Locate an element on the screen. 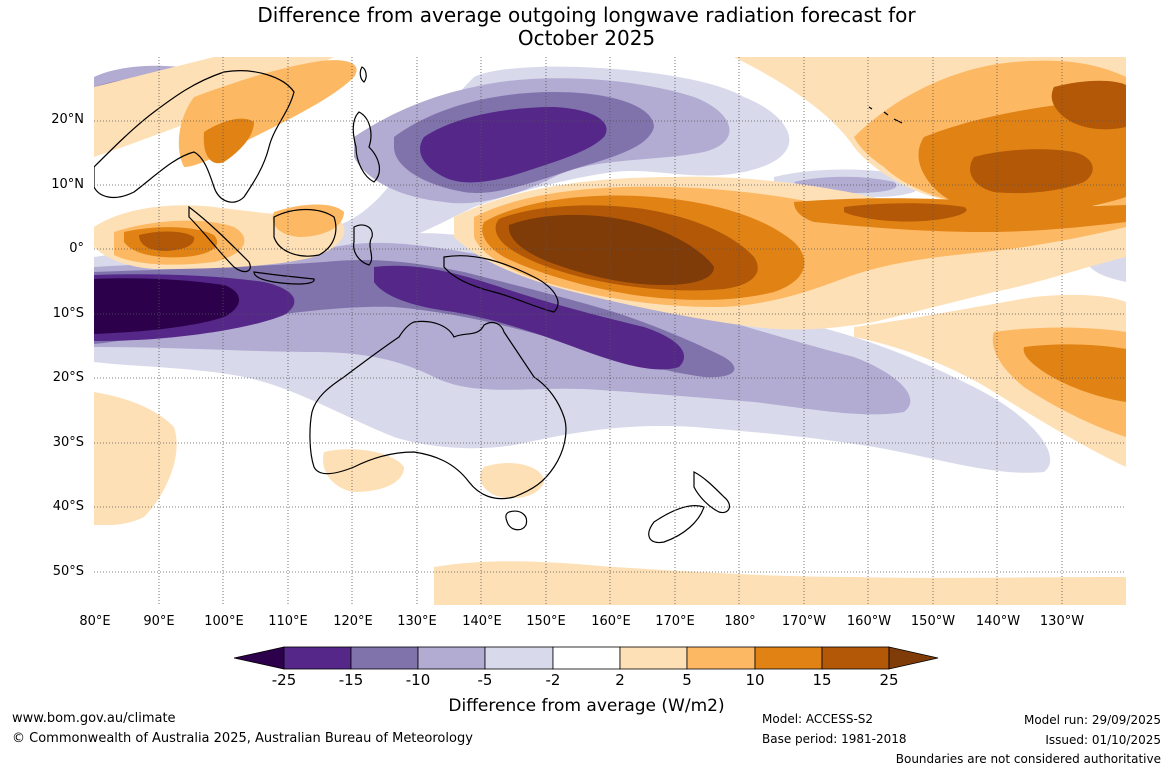 The width and height of the screenshot is (1173, 770). colorbar-tick: 2 is located at coordinates (620, 680).